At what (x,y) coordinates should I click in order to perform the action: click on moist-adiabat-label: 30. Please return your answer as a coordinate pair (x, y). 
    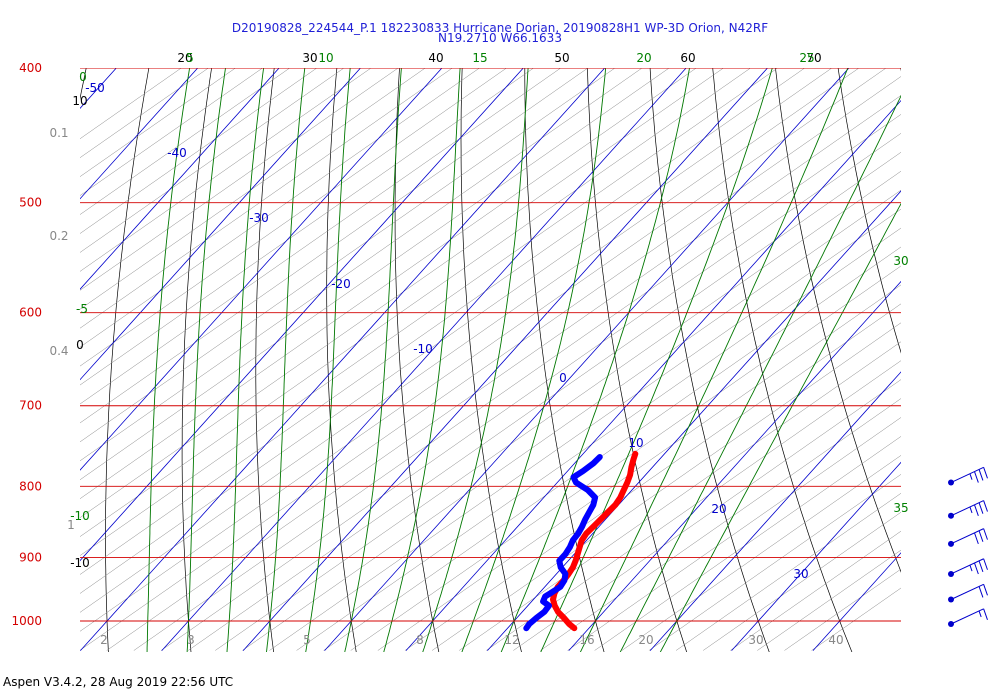
    Looking at the image, I should click on (900, 261).